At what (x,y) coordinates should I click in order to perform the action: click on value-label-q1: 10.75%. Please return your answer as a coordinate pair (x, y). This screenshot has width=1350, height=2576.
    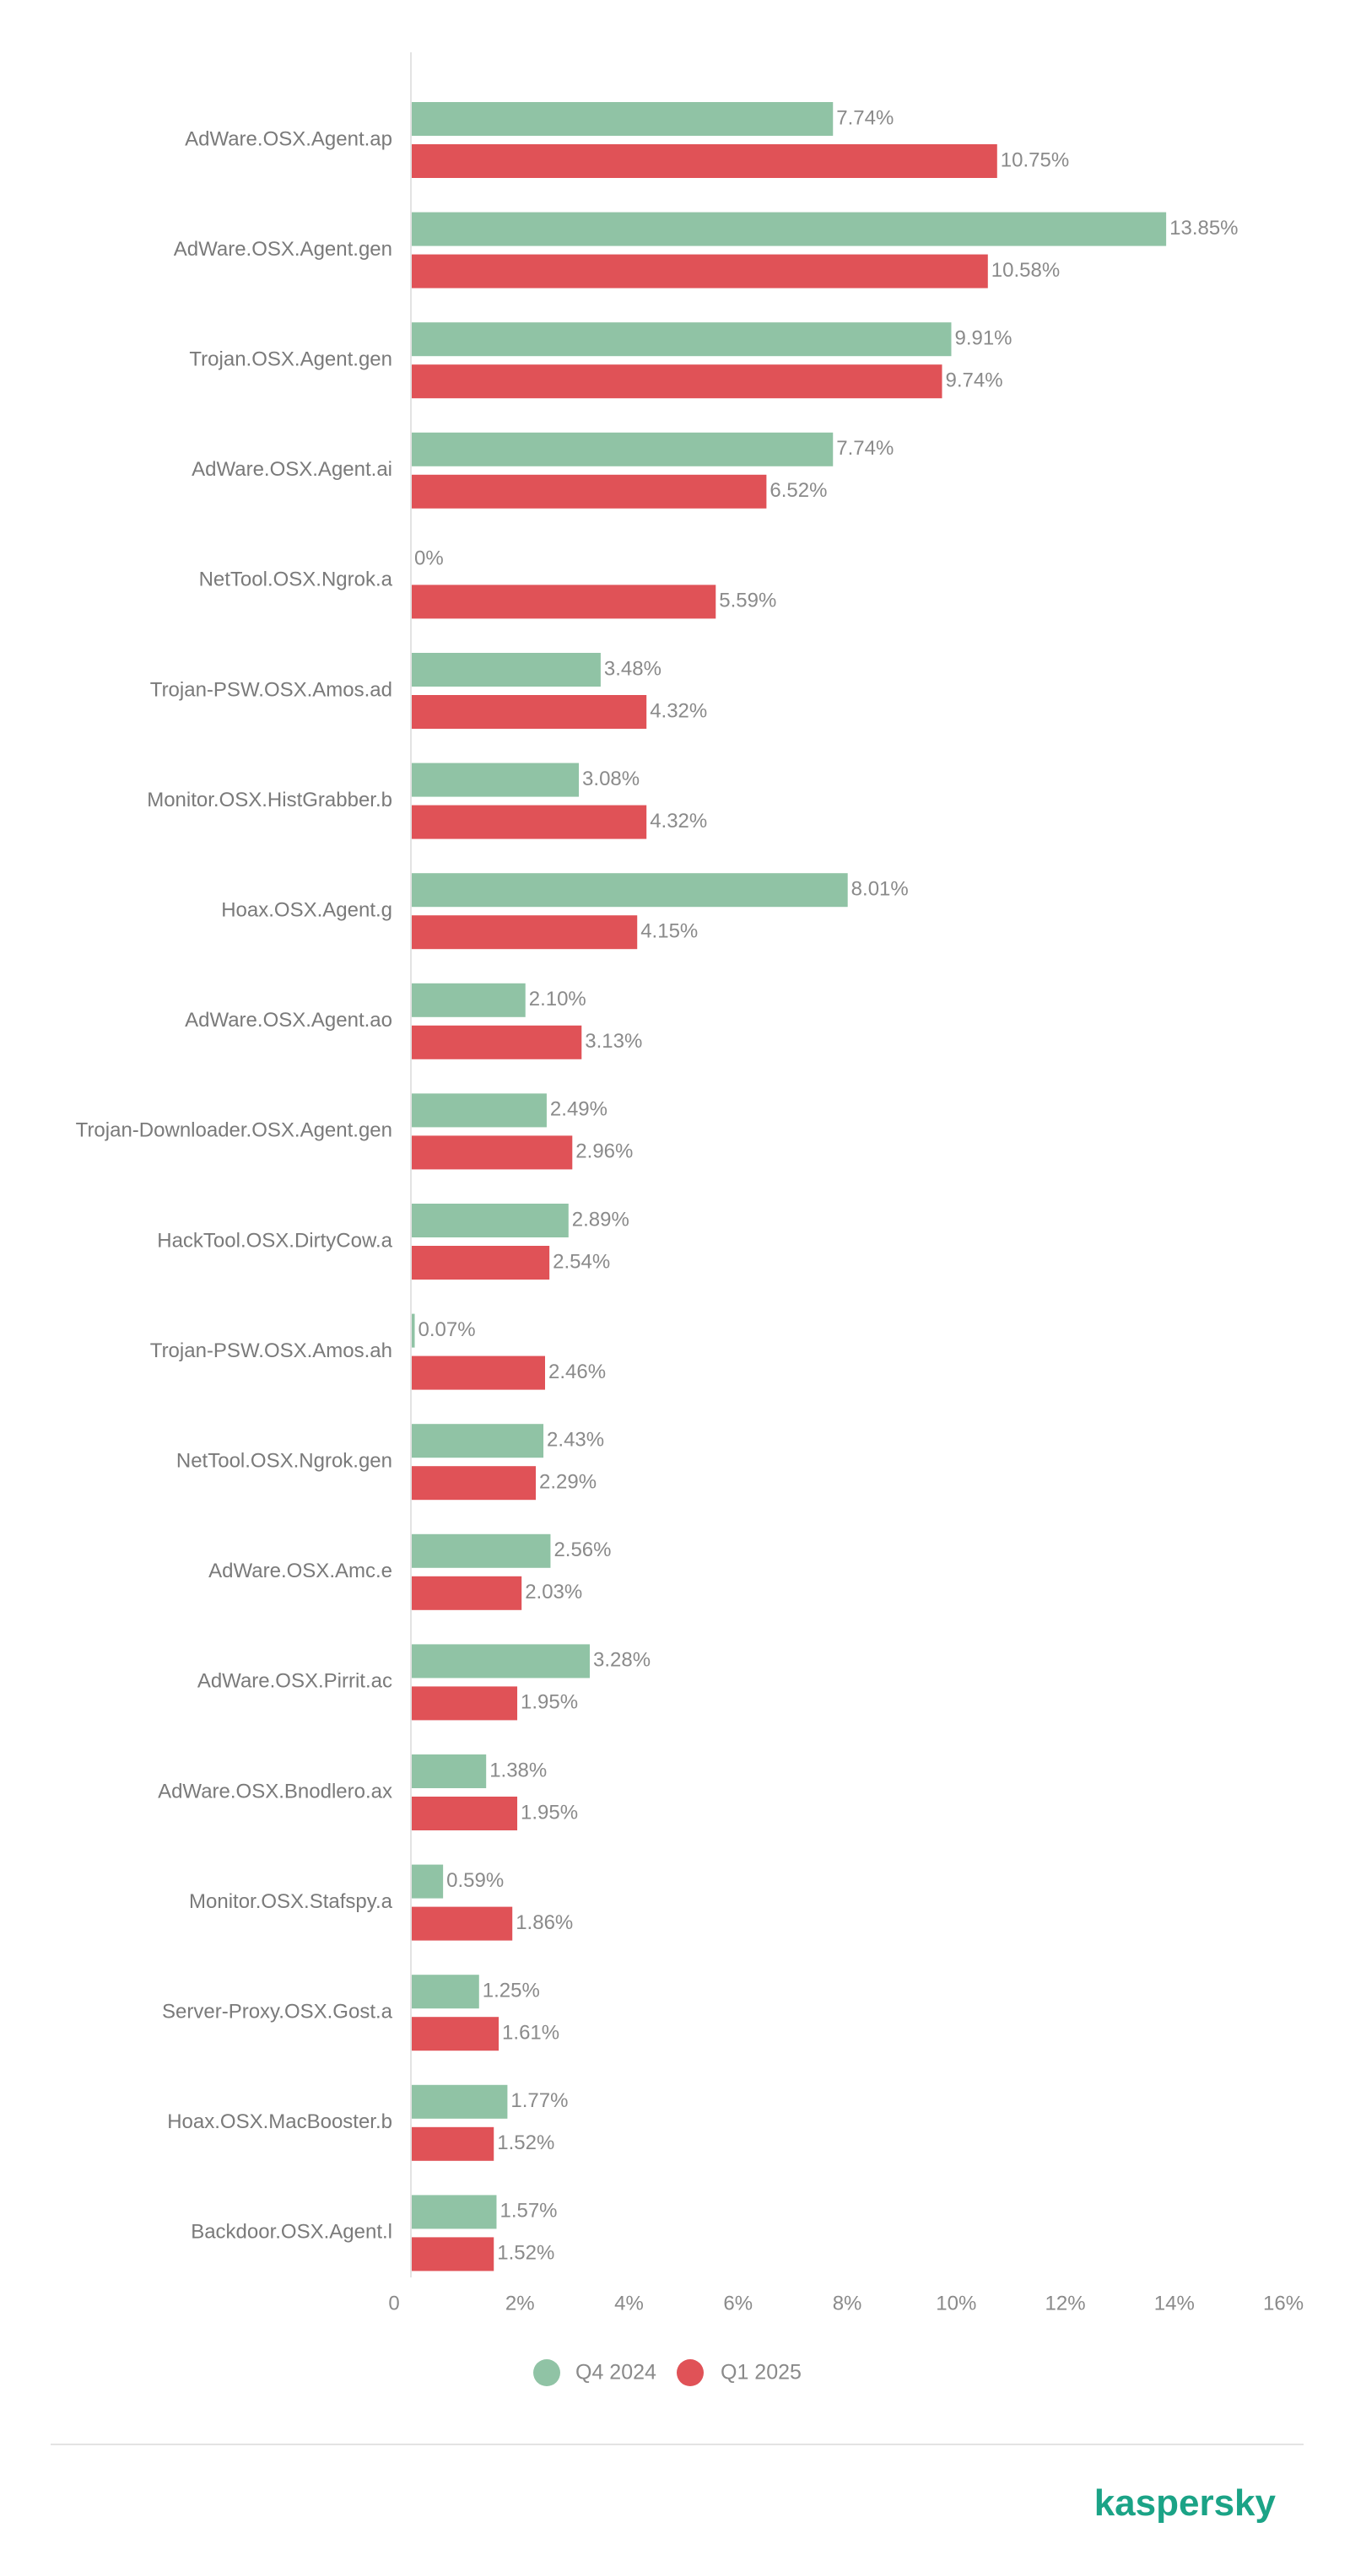
    Looking at the image, I should click on (1035, 159).